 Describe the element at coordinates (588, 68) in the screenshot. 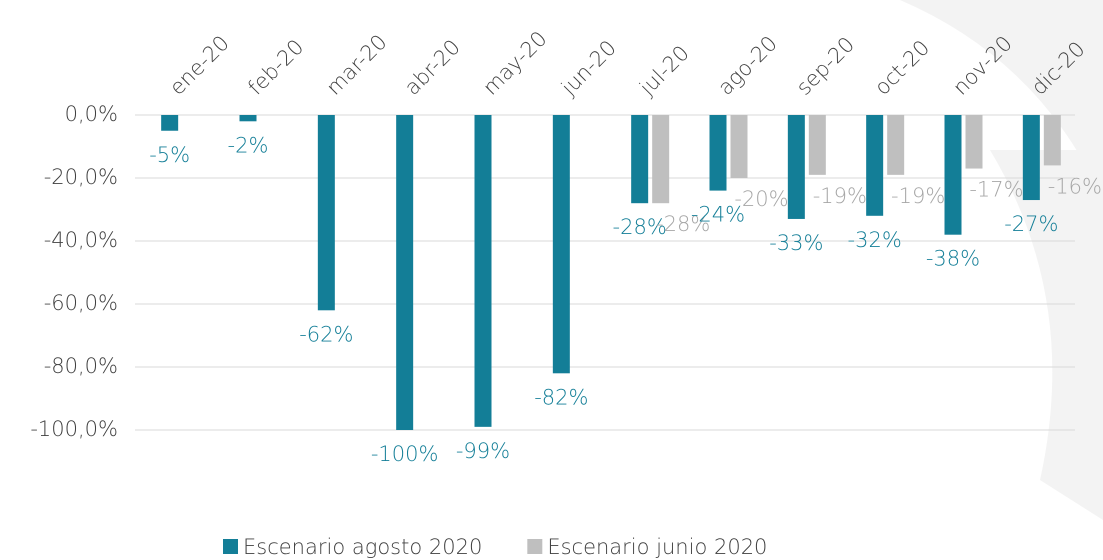

I see `x-tick-label: jun-20` at that location.